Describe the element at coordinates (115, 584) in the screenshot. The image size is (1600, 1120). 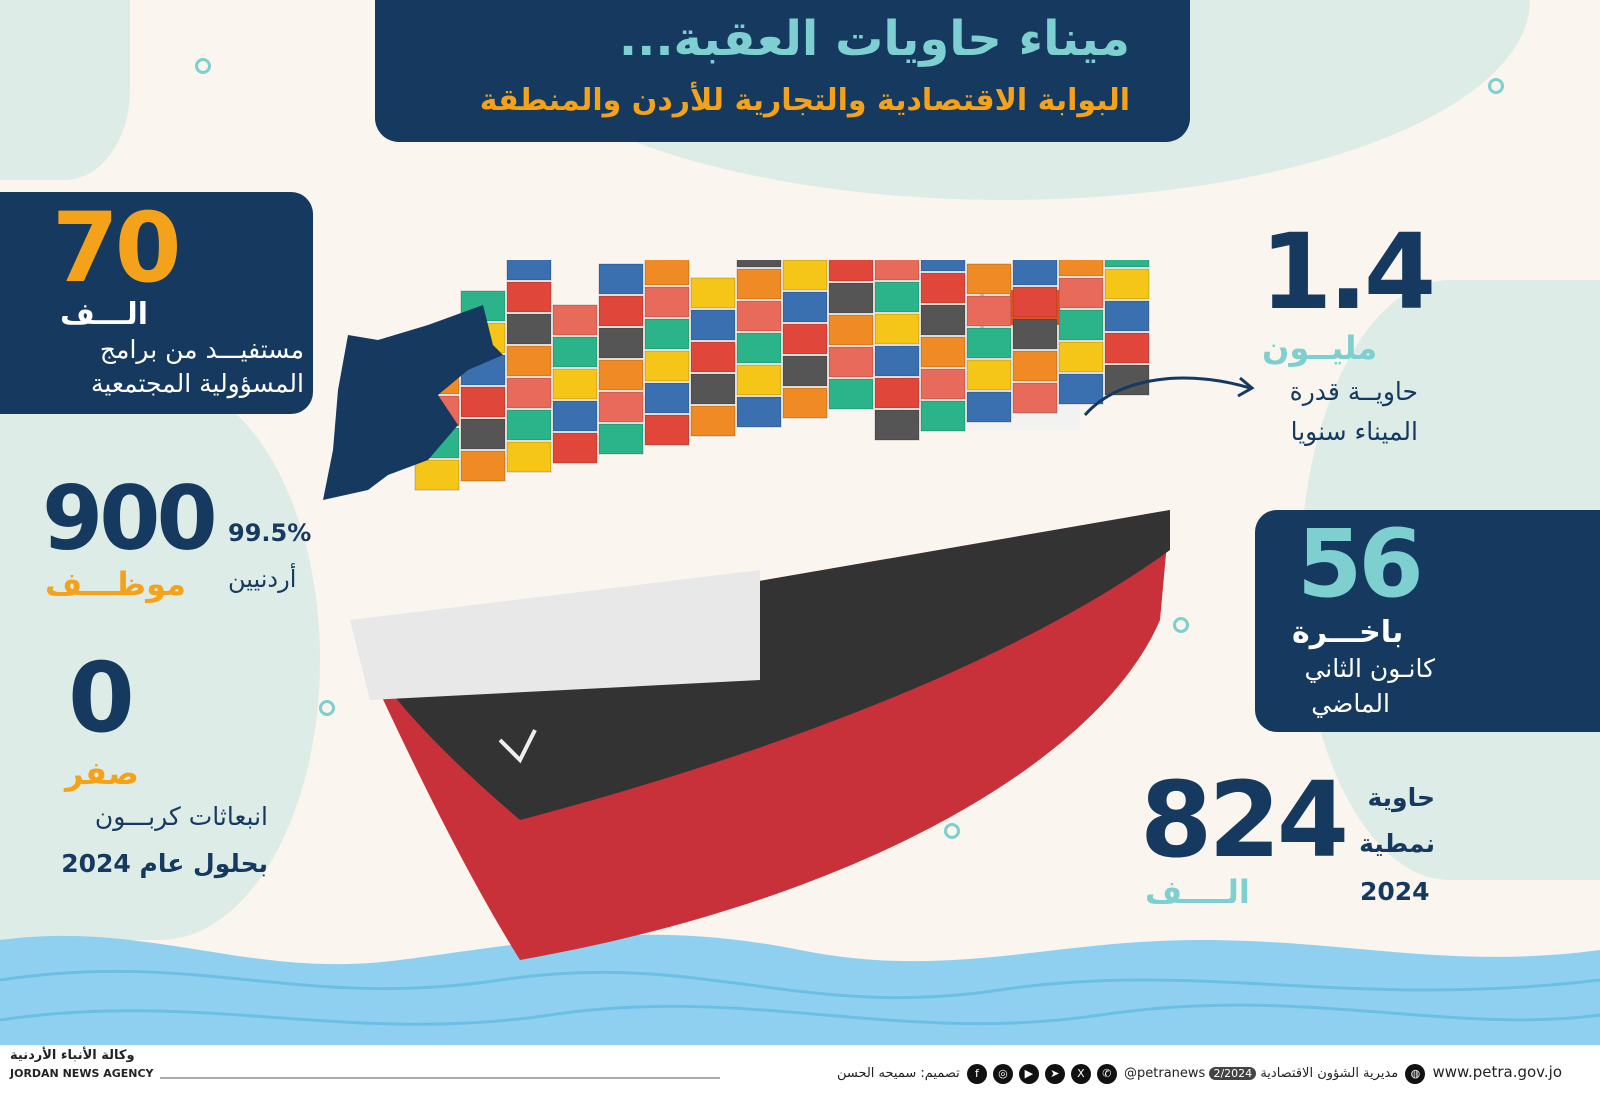
I see `employees-unit: موظـــف` at that location.